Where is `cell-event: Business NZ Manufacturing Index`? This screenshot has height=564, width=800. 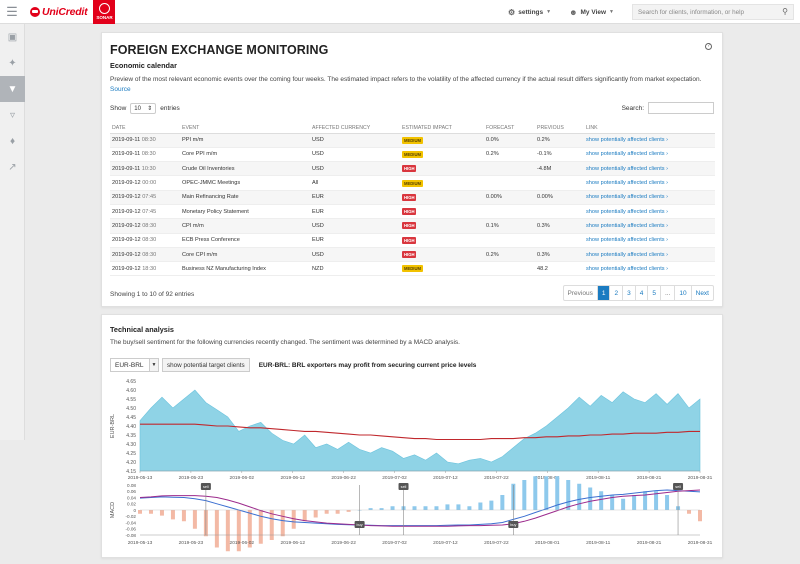 cell-event: Business NZ Manufacturing Index is located at coordinates (245, 269).